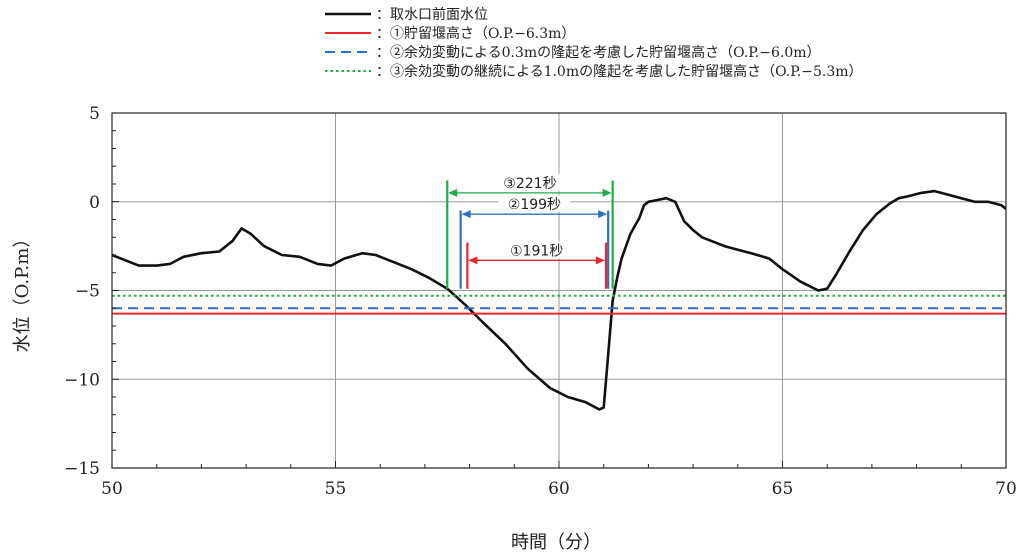 This screenshot has width=1019, height=558. Describe the element at coordinates (22, 291) in the screenshot. I see `y-axis-title: 水位（O.P.m）` at that location.